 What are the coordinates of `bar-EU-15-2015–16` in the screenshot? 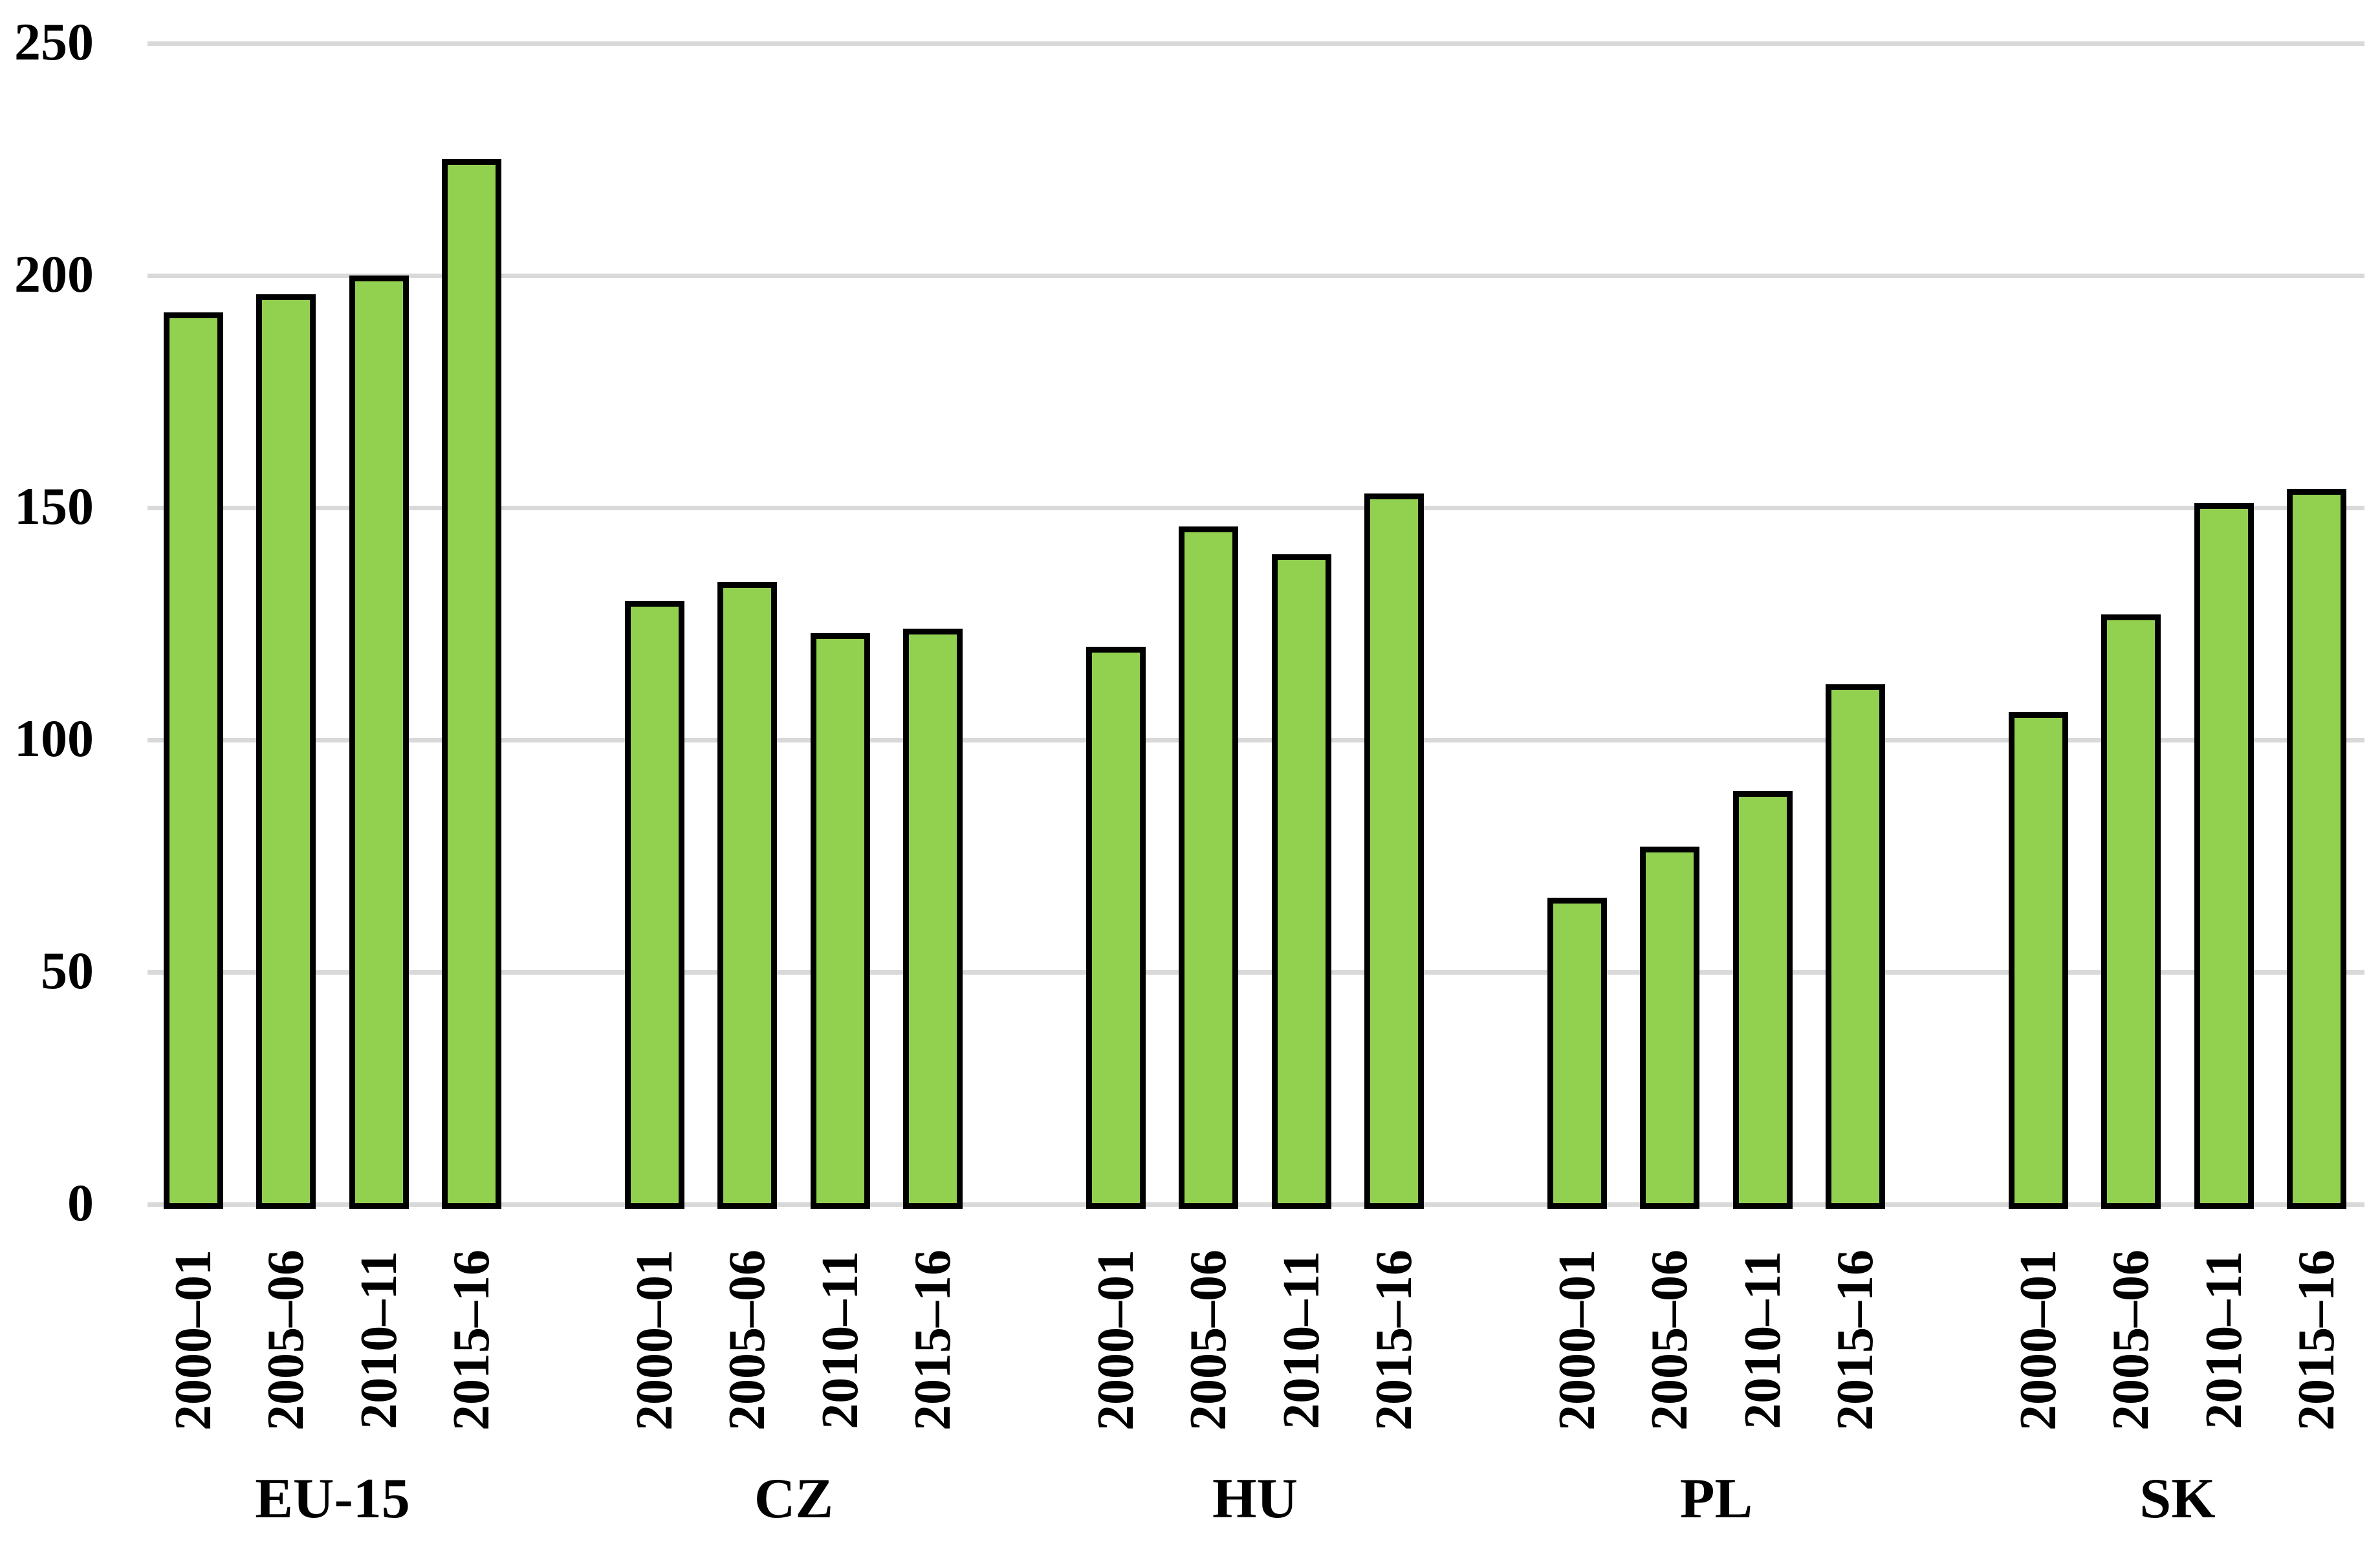 It's located at (471, 684).